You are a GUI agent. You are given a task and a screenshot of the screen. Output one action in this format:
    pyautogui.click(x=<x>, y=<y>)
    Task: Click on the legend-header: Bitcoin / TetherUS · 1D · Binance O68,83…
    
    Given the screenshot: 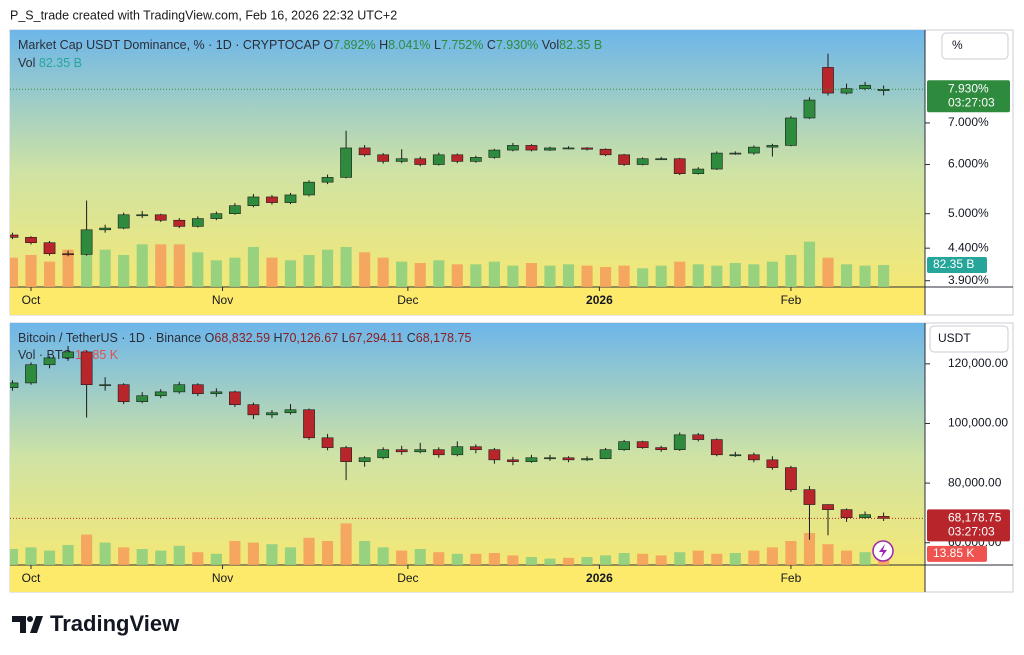 What is the action you would take?
    pyautogui.click(x=244, y=338)
    